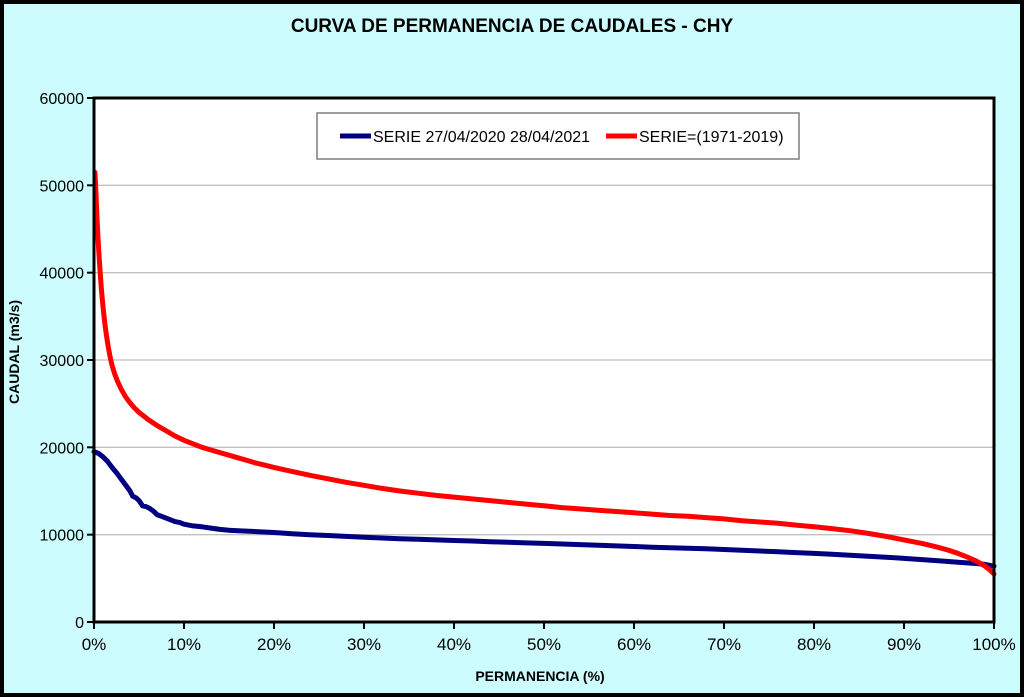  What do you see at coordinates (724, 644) in the screenshot?
I see `x-tick-label: 70%` at bounding box center [724, 644].